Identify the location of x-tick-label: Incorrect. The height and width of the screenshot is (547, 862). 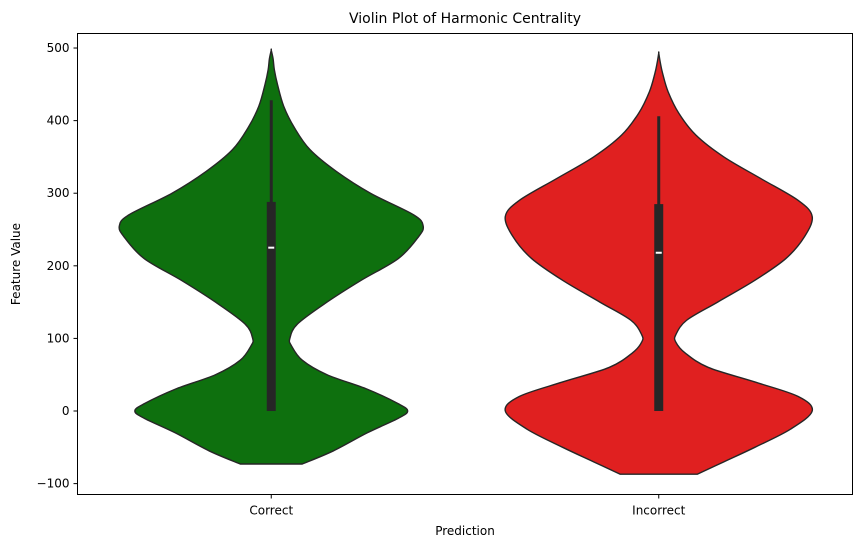
(658, 511).